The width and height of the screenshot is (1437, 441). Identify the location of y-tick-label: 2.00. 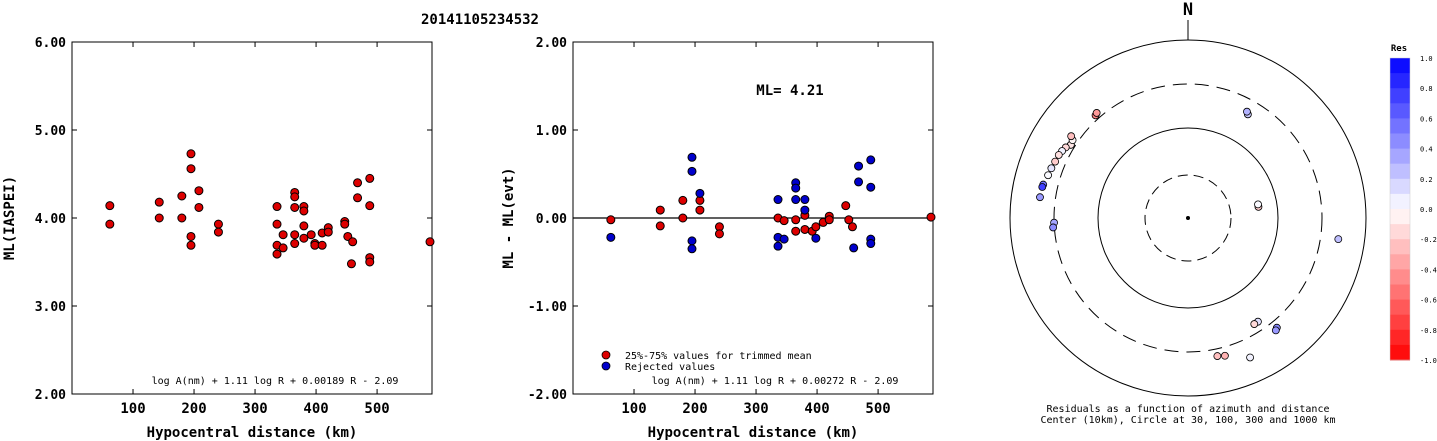
(50, 395).